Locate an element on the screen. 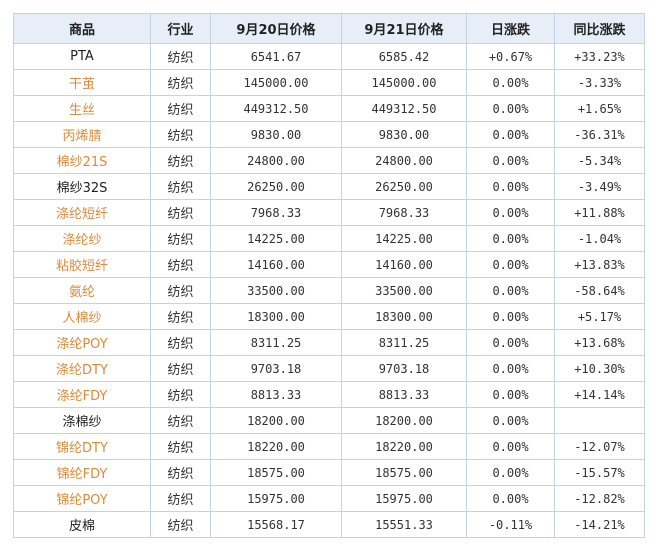 Image resolution: width=659 pixels, height=555 pixels. yoy-change-cell: -3.49% is located at coordinates (599, 186).